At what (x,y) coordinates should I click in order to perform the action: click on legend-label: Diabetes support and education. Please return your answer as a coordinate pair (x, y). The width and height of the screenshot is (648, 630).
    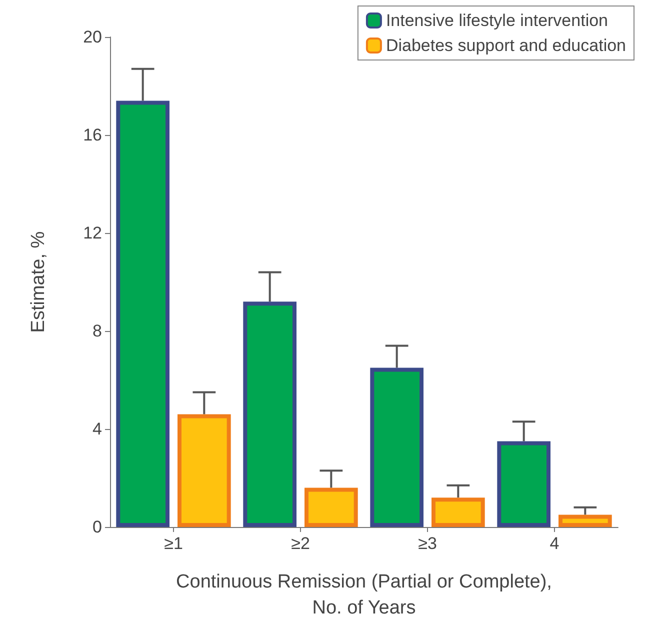
    Looking at the image, I should click on (506, 45).